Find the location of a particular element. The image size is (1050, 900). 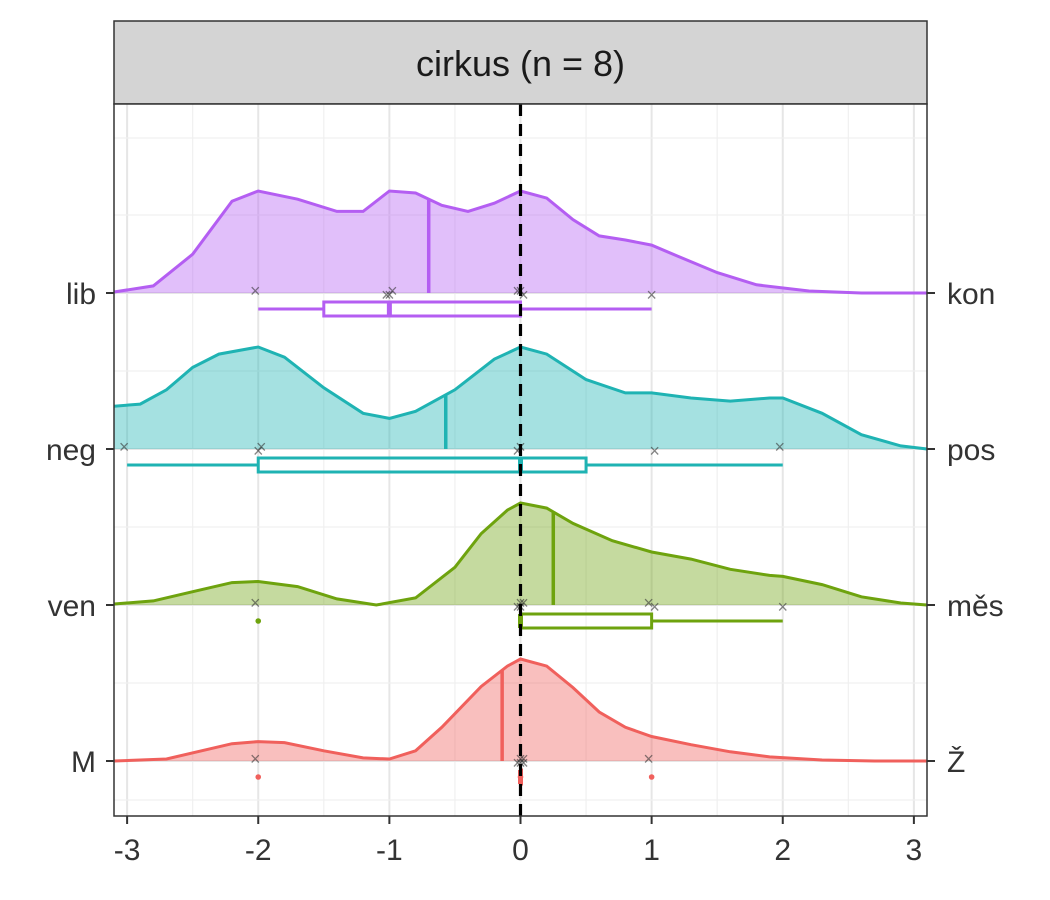

x-tick-label: 1 is located at coordinates (651, 850).